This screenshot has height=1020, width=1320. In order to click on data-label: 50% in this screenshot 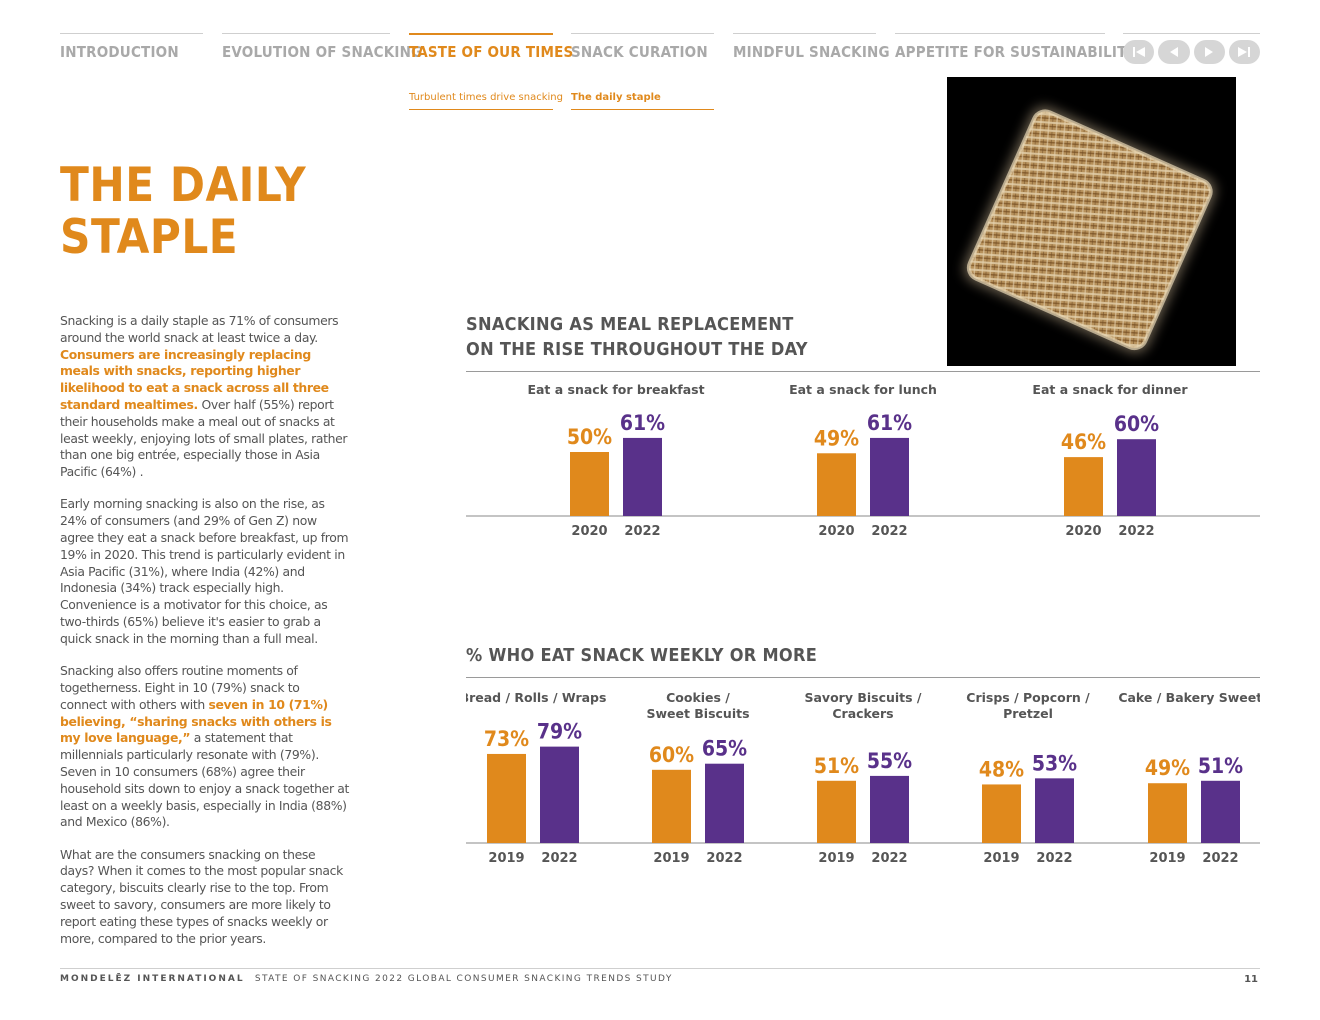, I will do `click(589, 437)`.